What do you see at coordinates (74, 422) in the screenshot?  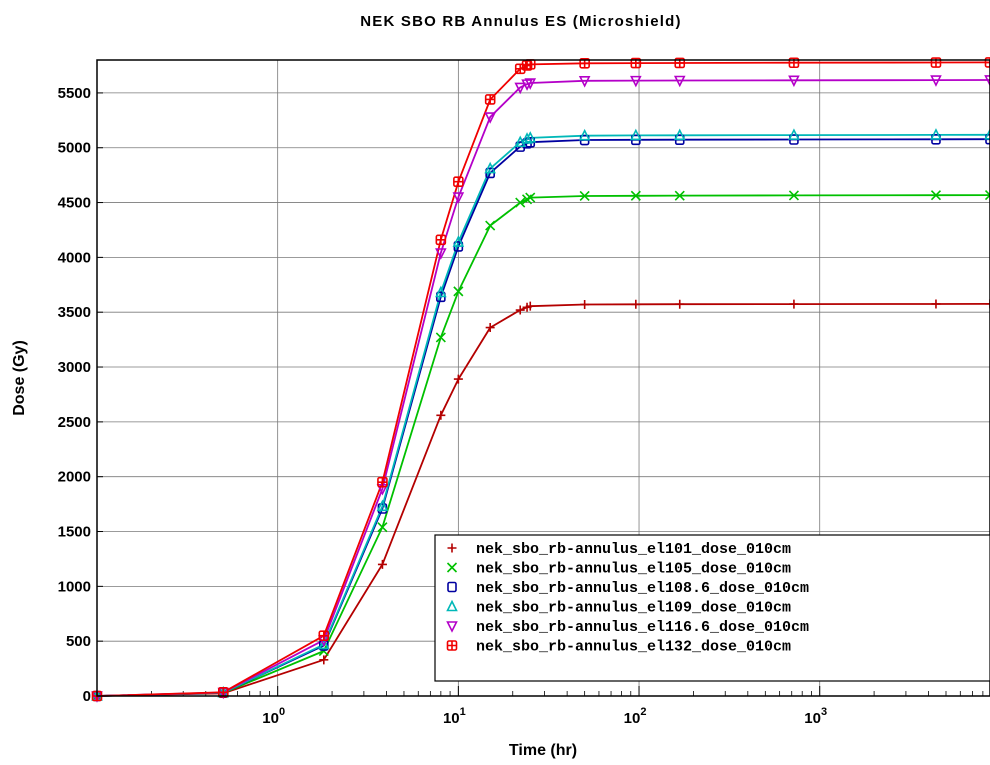 I see `y-tick-label: 2500` at bounding box center [74, 422].